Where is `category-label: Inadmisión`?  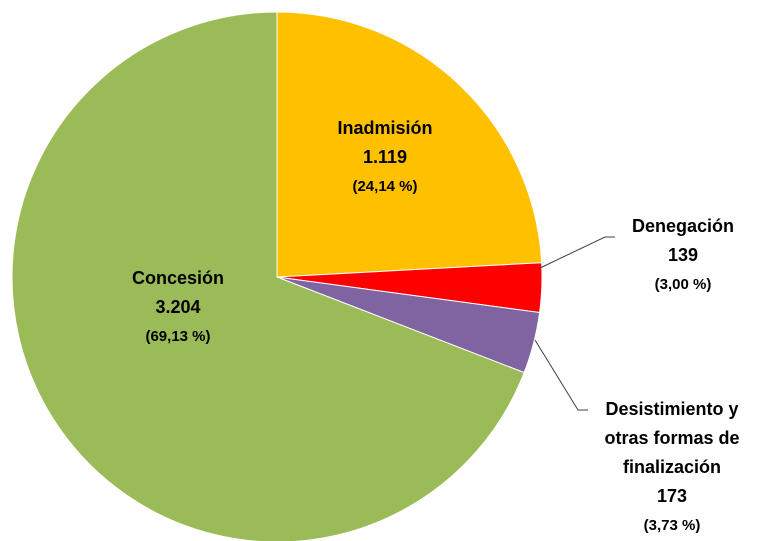
category-label: Inadmisión is located at coordinates (385, 128).